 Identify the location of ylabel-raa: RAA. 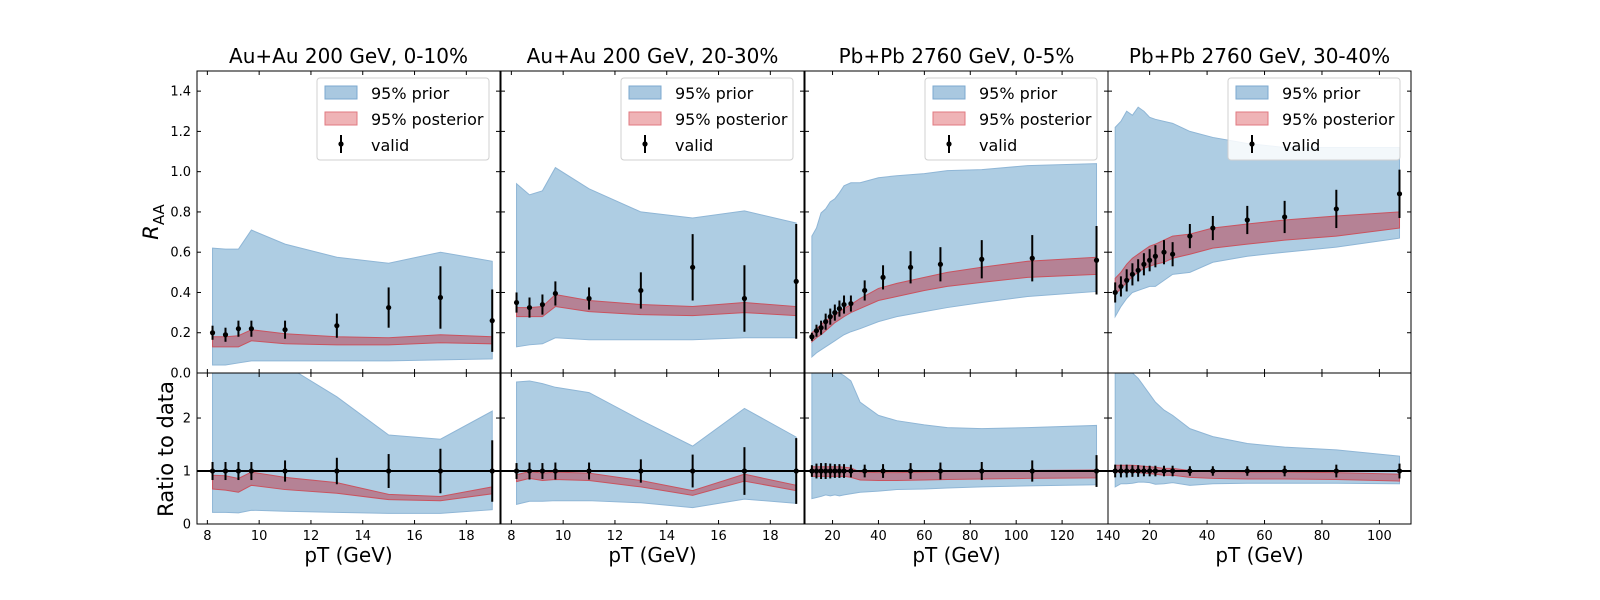
(153, 222).